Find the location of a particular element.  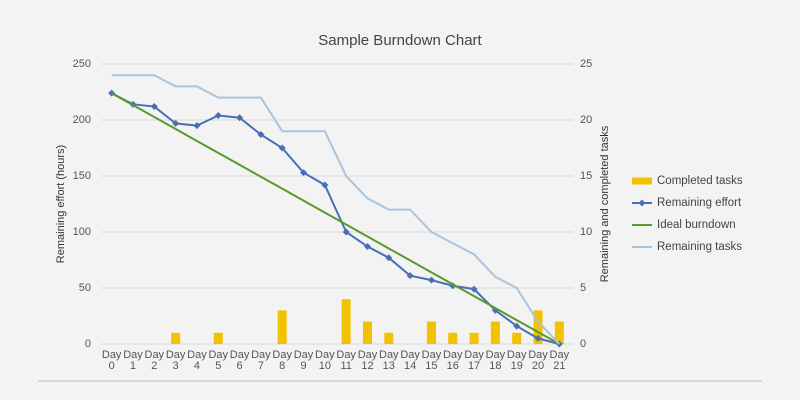

legend-marker is located at coordinates (642, 203).